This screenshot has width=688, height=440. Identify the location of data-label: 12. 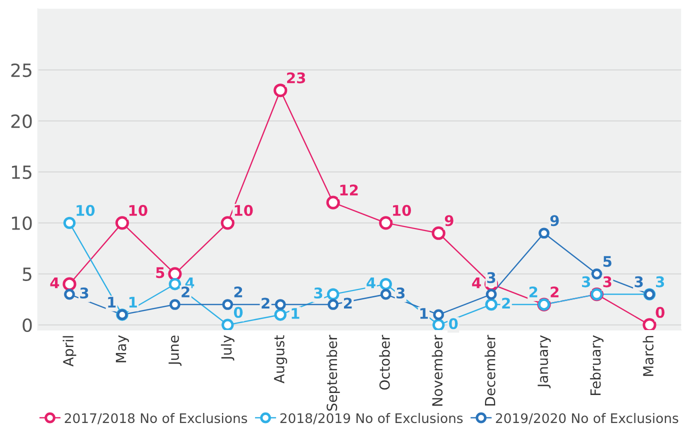
(349, 190).